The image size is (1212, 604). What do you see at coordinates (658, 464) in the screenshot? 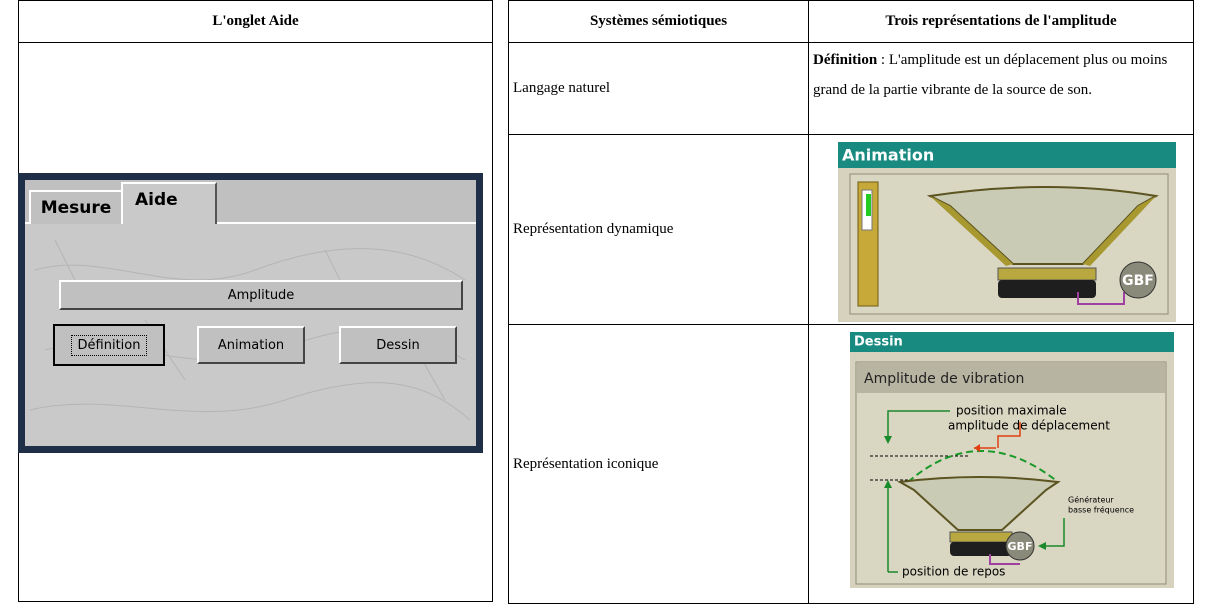
I see `system-cell: Représentation iconique` at bounding box center [658, 464].